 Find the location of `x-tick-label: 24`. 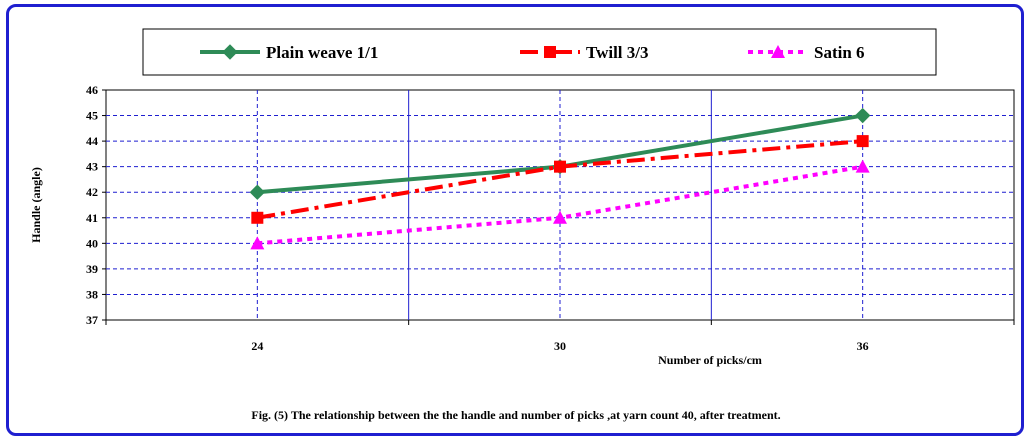

x-tick-label: 24 is located at coordinates (257, 346).